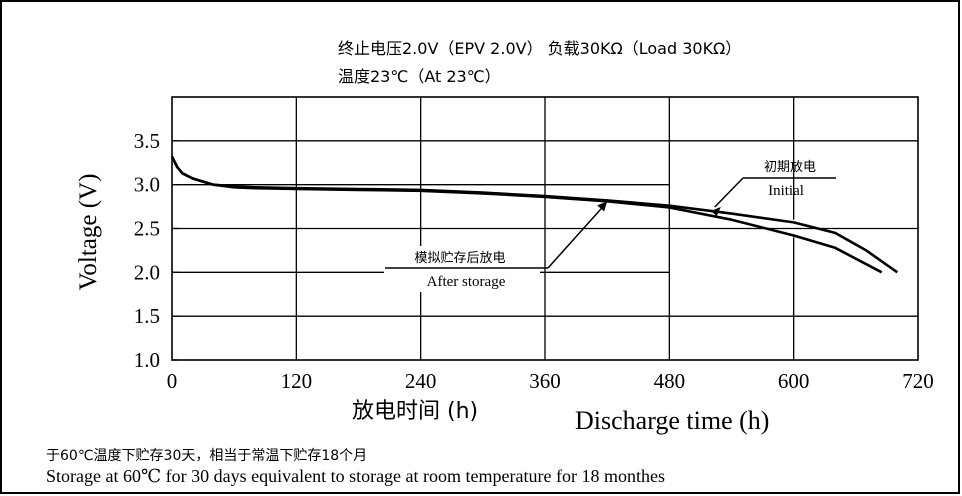 Image resolution: width=962 pixels, height=496 pixels. What do you see at coordinates (421, 381) in the screenshot?
I see `x-tick-label: 240` at bounding box center [421, 381].